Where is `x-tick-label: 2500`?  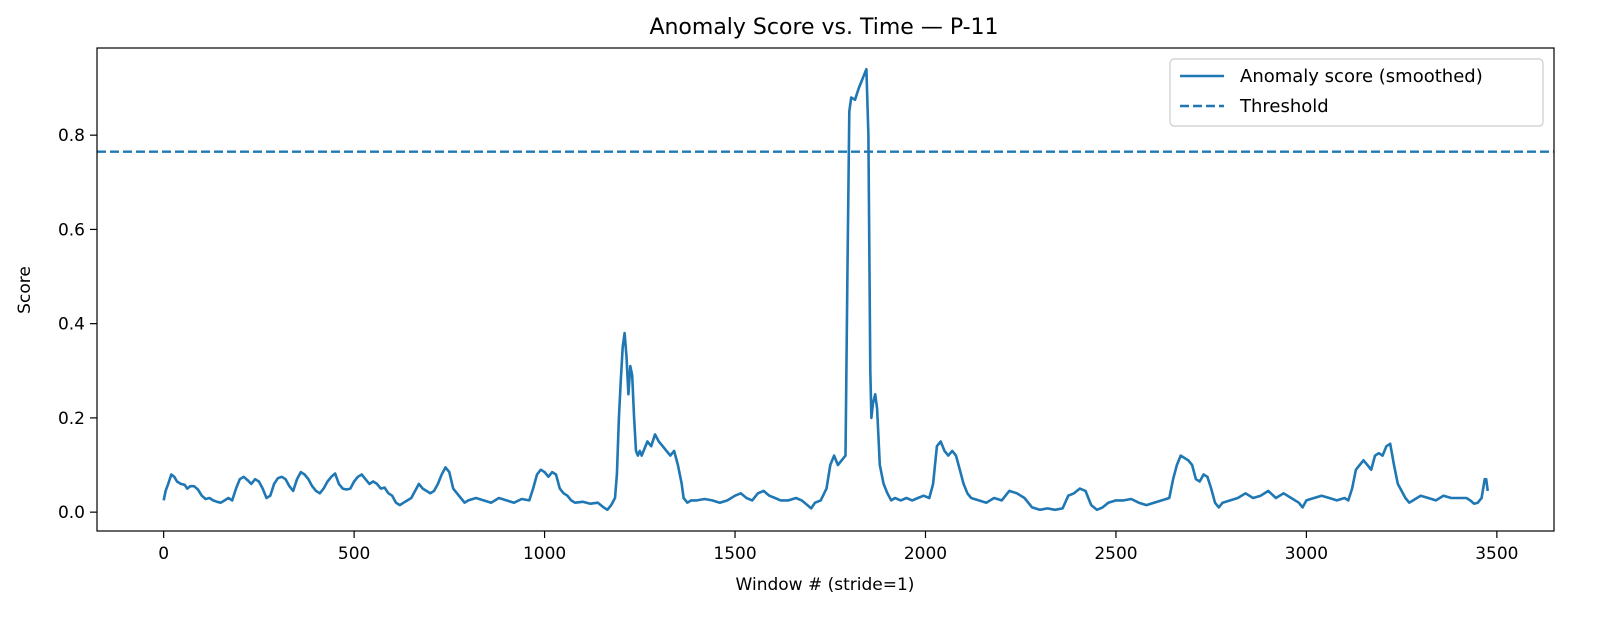
x-tick-label: 2500 is located at coordinates (1115, 554).